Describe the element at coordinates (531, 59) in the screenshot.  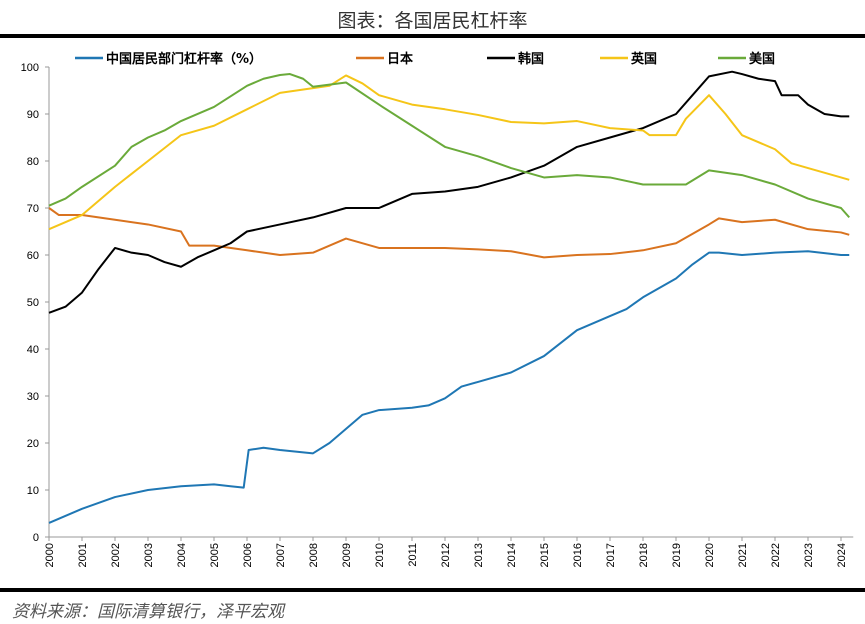
I see `legend-label-2: 韩国` at that location.